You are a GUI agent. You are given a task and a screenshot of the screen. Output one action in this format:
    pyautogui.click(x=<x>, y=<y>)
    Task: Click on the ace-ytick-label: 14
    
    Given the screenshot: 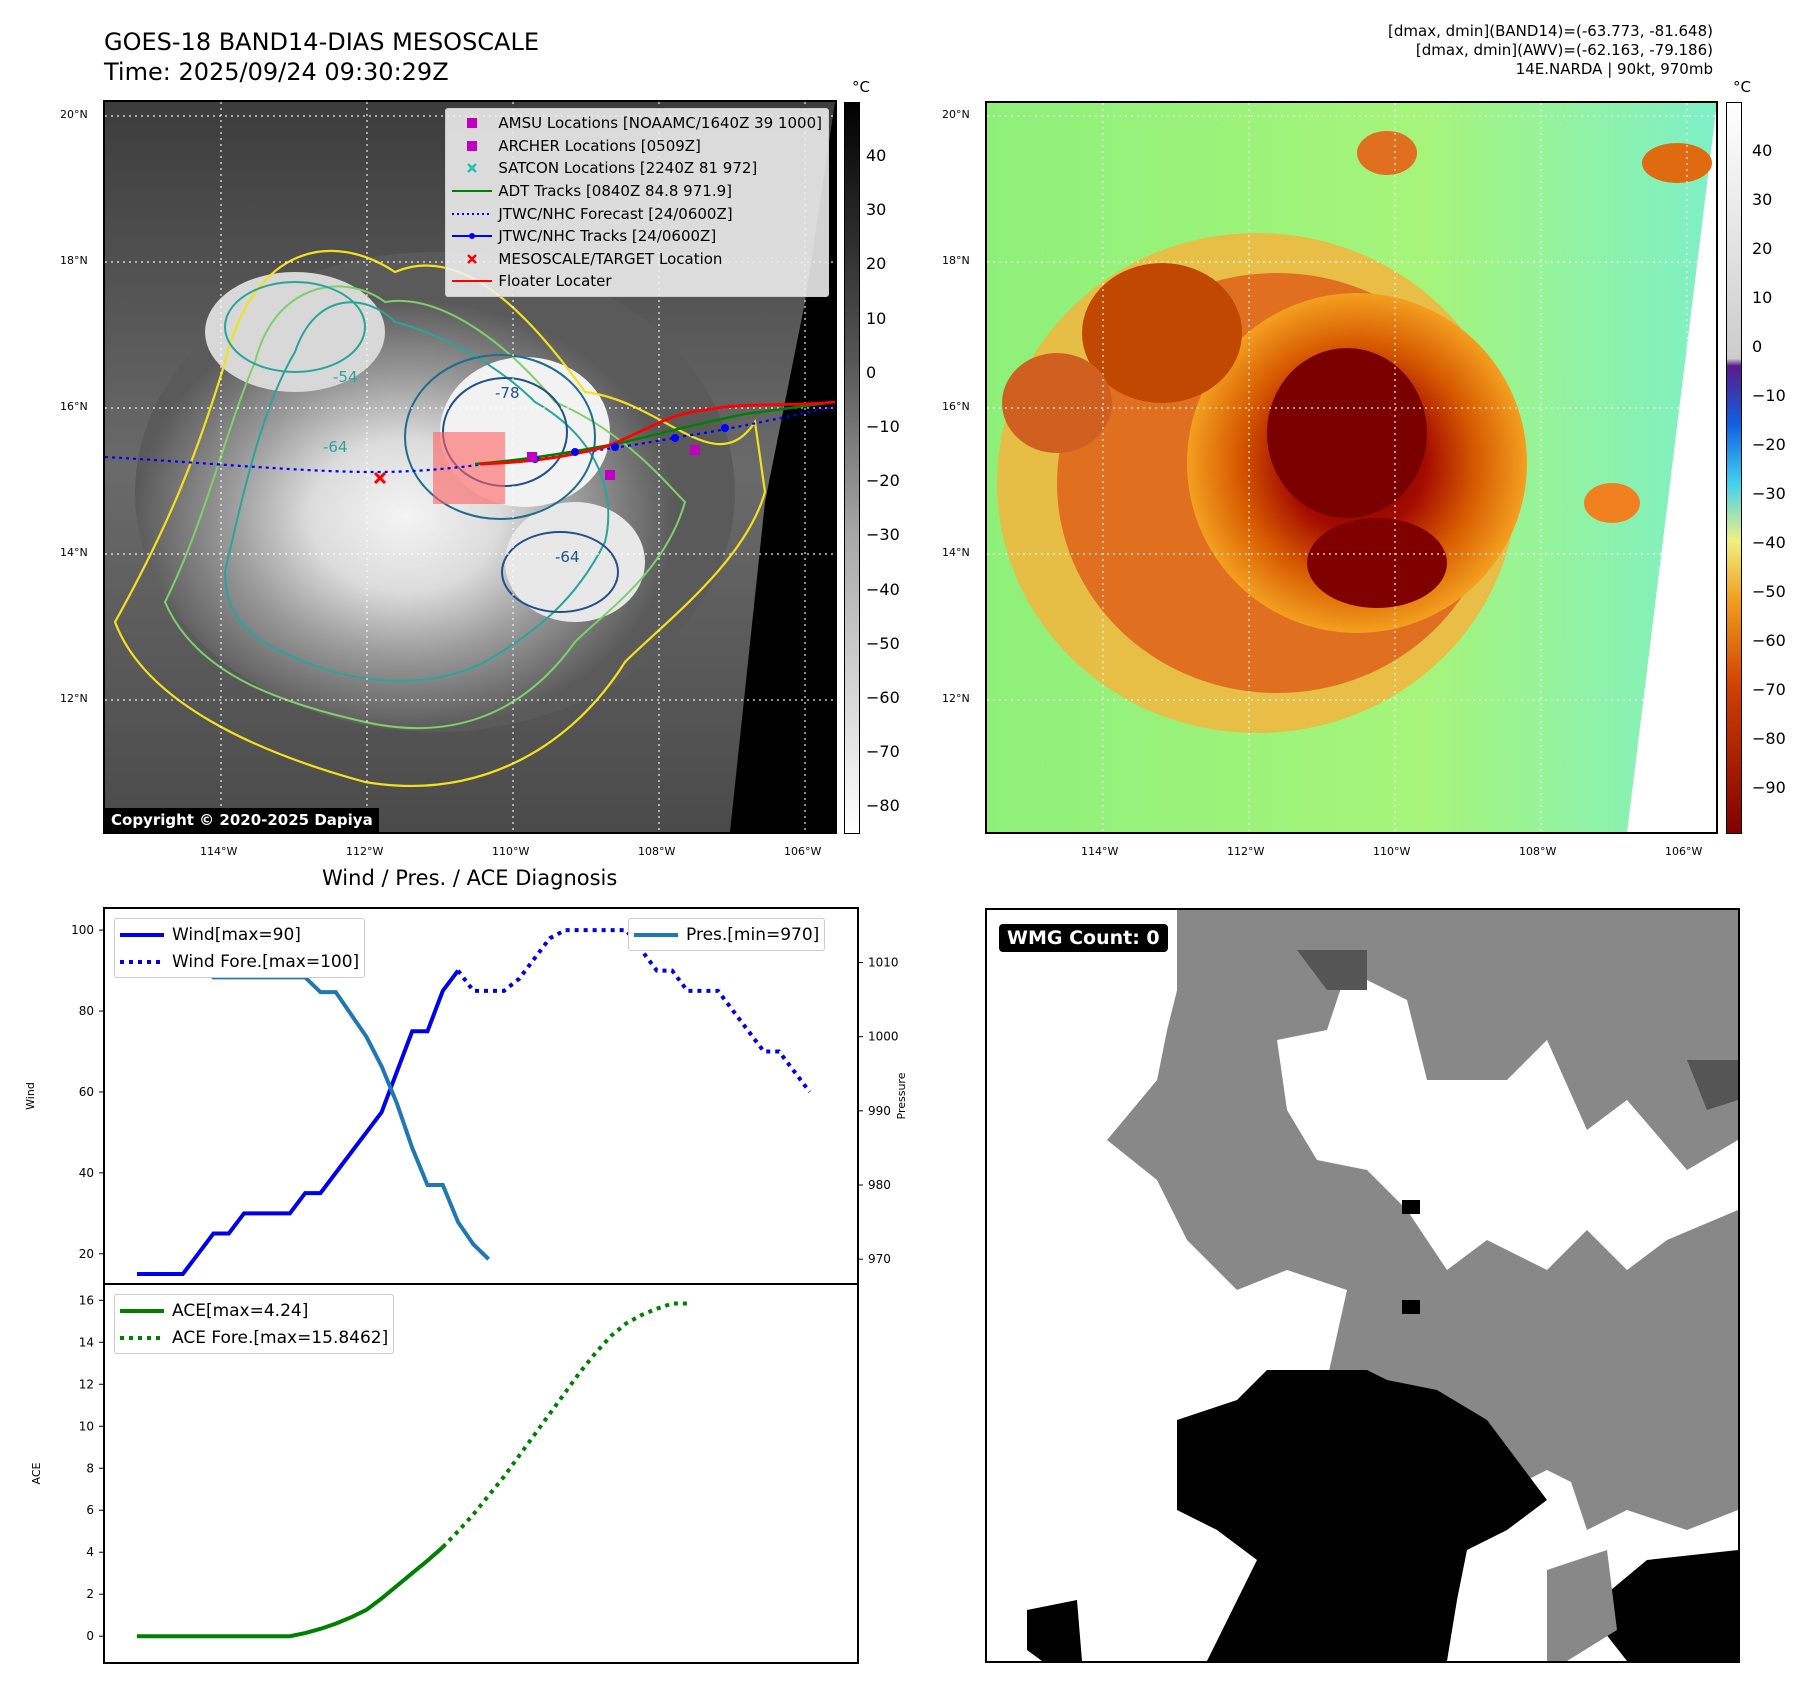 What is the action you would take?
    pyautogui.click(x=86, y=1342)
    